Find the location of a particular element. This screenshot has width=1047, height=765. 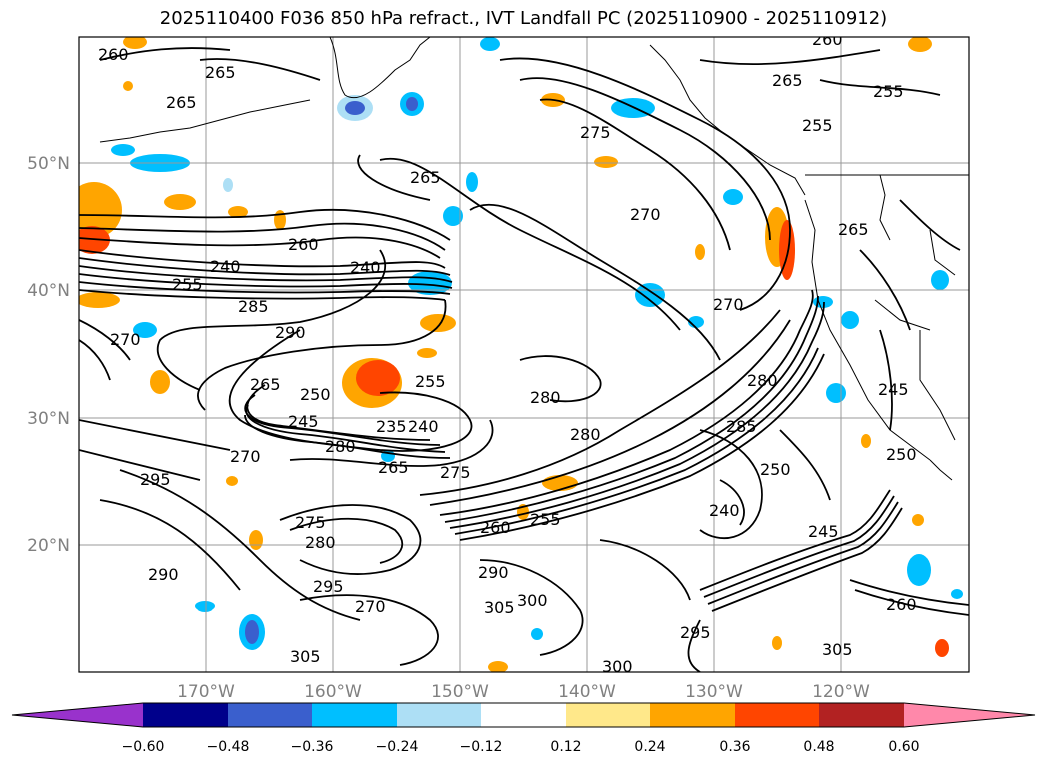

contour-label: 265 is located at coordinates (787, 80).